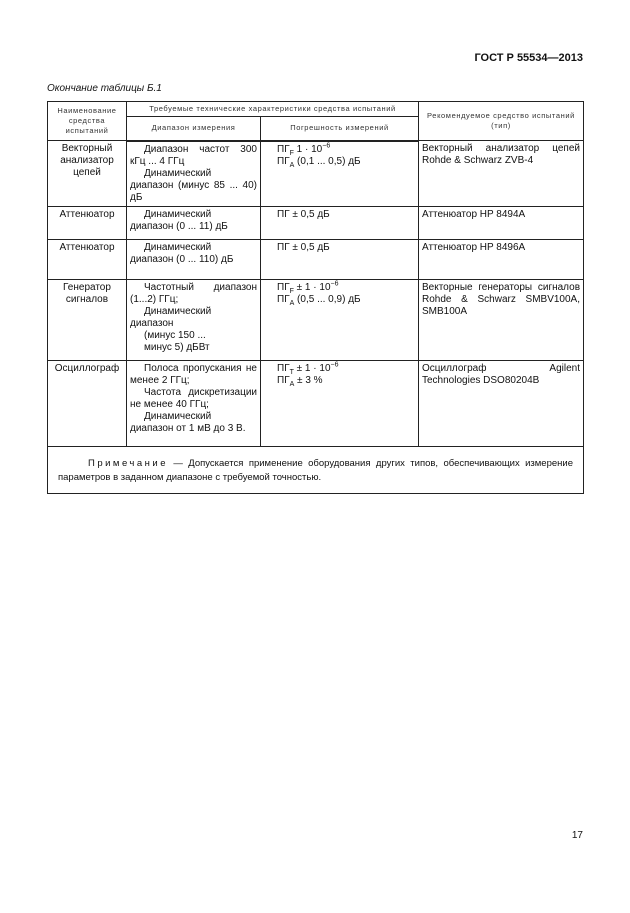 Image resolution: width=630 pixels, height=913 pixels. What do you see at coordinates (87, 403) in the screenshot?
I see `equipment-name: Осциллограф` at bounding box center [87, 403].